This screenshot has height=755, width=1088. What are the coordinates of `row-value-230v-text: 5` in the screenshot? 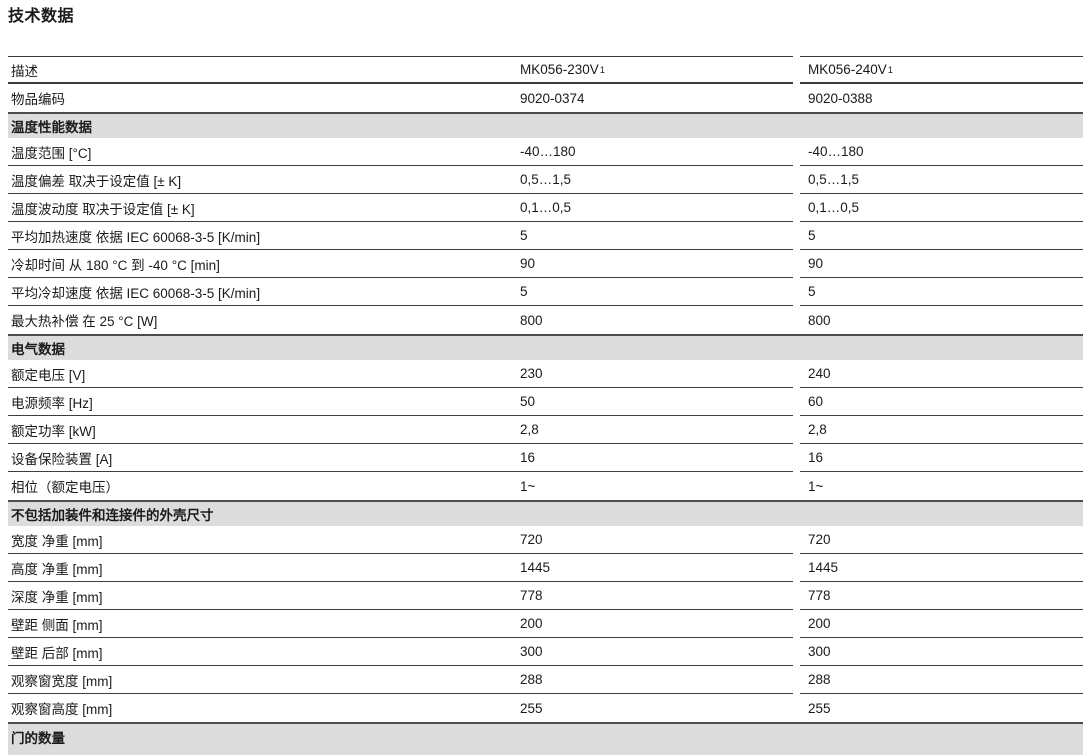 It's located at (524, 235).